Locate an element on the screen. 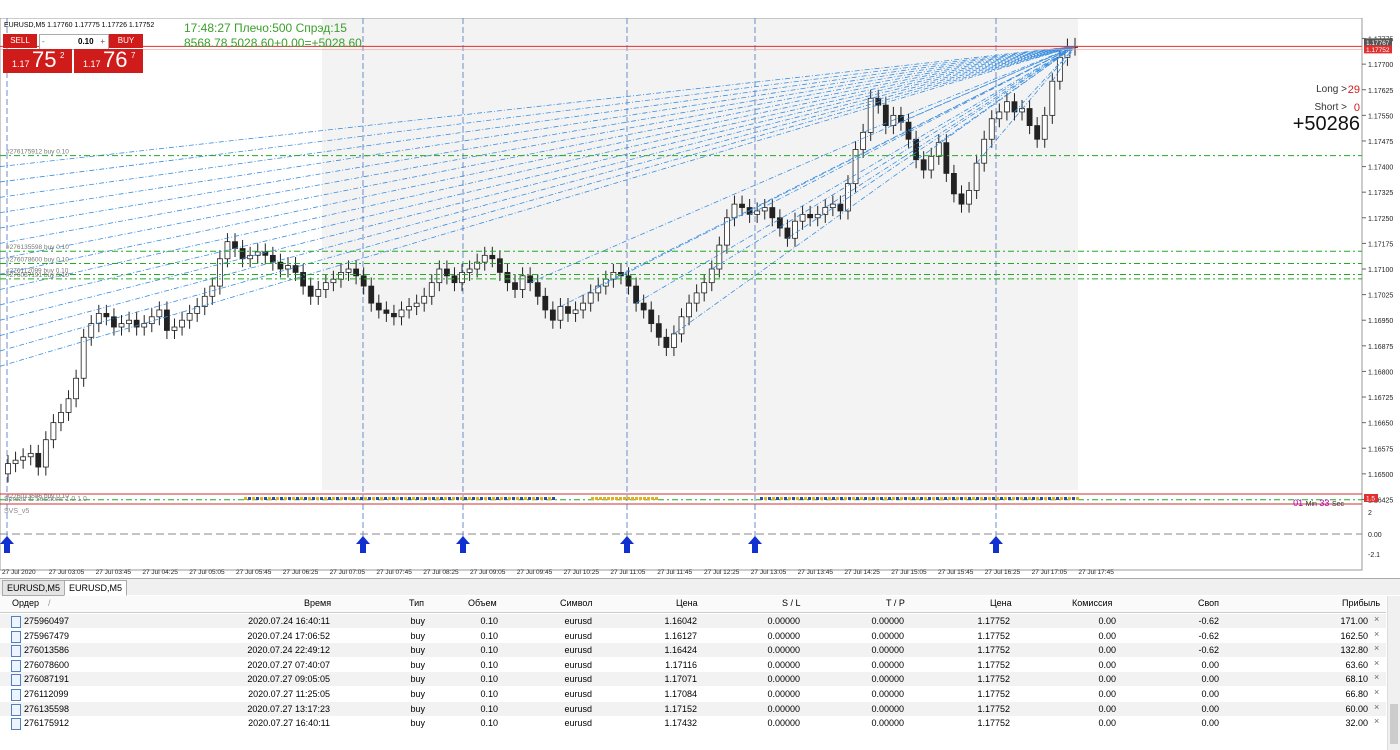  col-volume: Объем is located at coordinates (482, 603).